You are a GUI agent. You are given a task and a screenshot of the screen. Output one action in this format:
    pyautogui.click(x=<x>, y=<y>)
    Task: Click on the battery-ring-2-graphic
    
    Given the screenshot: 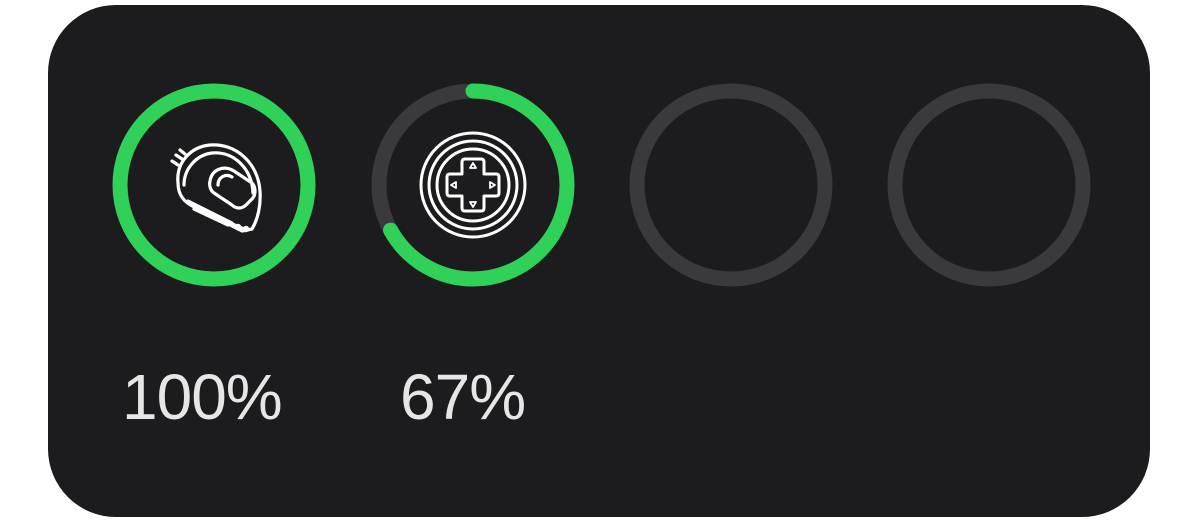 What is the action you would take?
    pyautogui.click(x=473, y=185)
    